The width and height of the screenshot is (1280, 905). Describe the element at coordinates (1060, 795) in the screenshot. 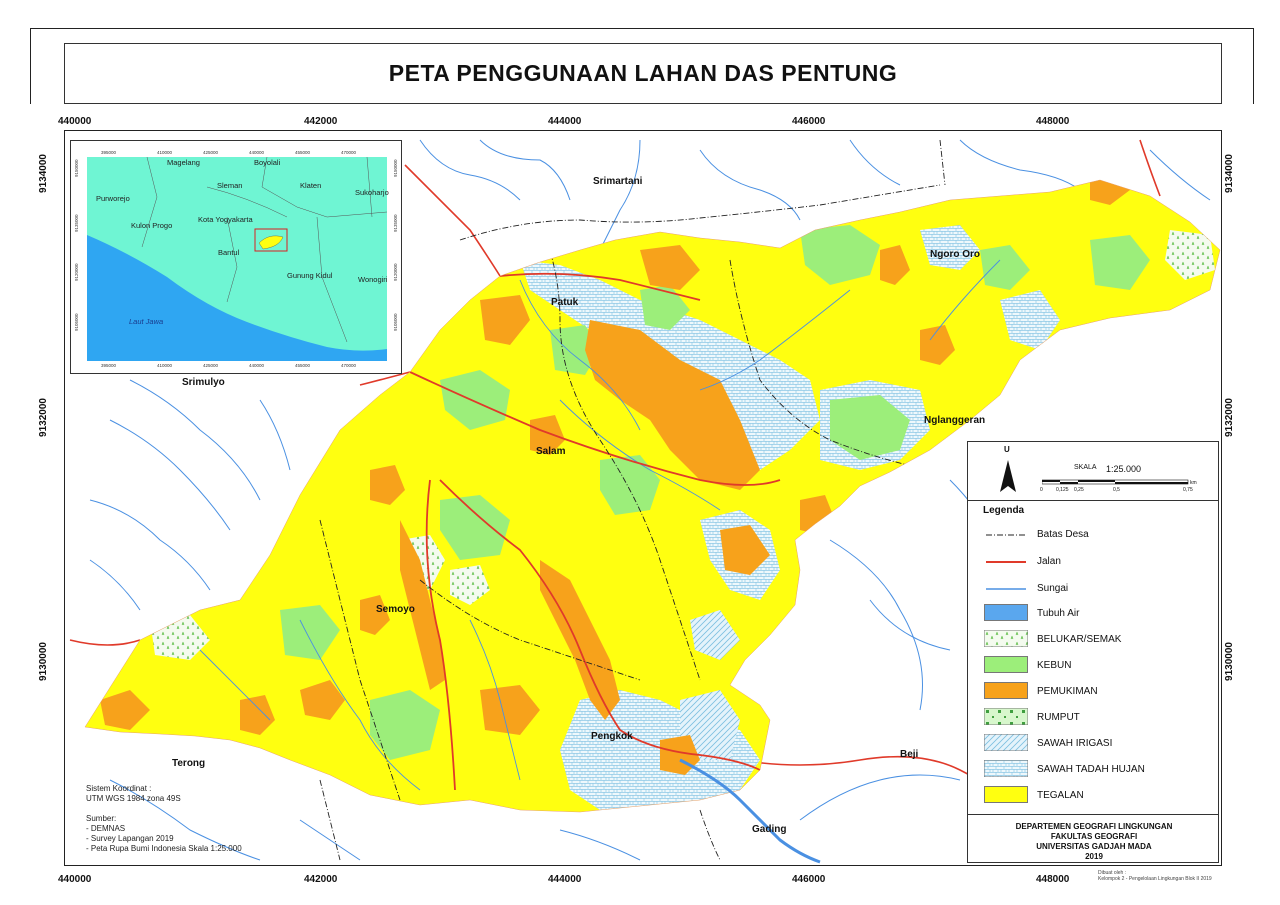

I see `legend-label: TEGALAN` at that location.